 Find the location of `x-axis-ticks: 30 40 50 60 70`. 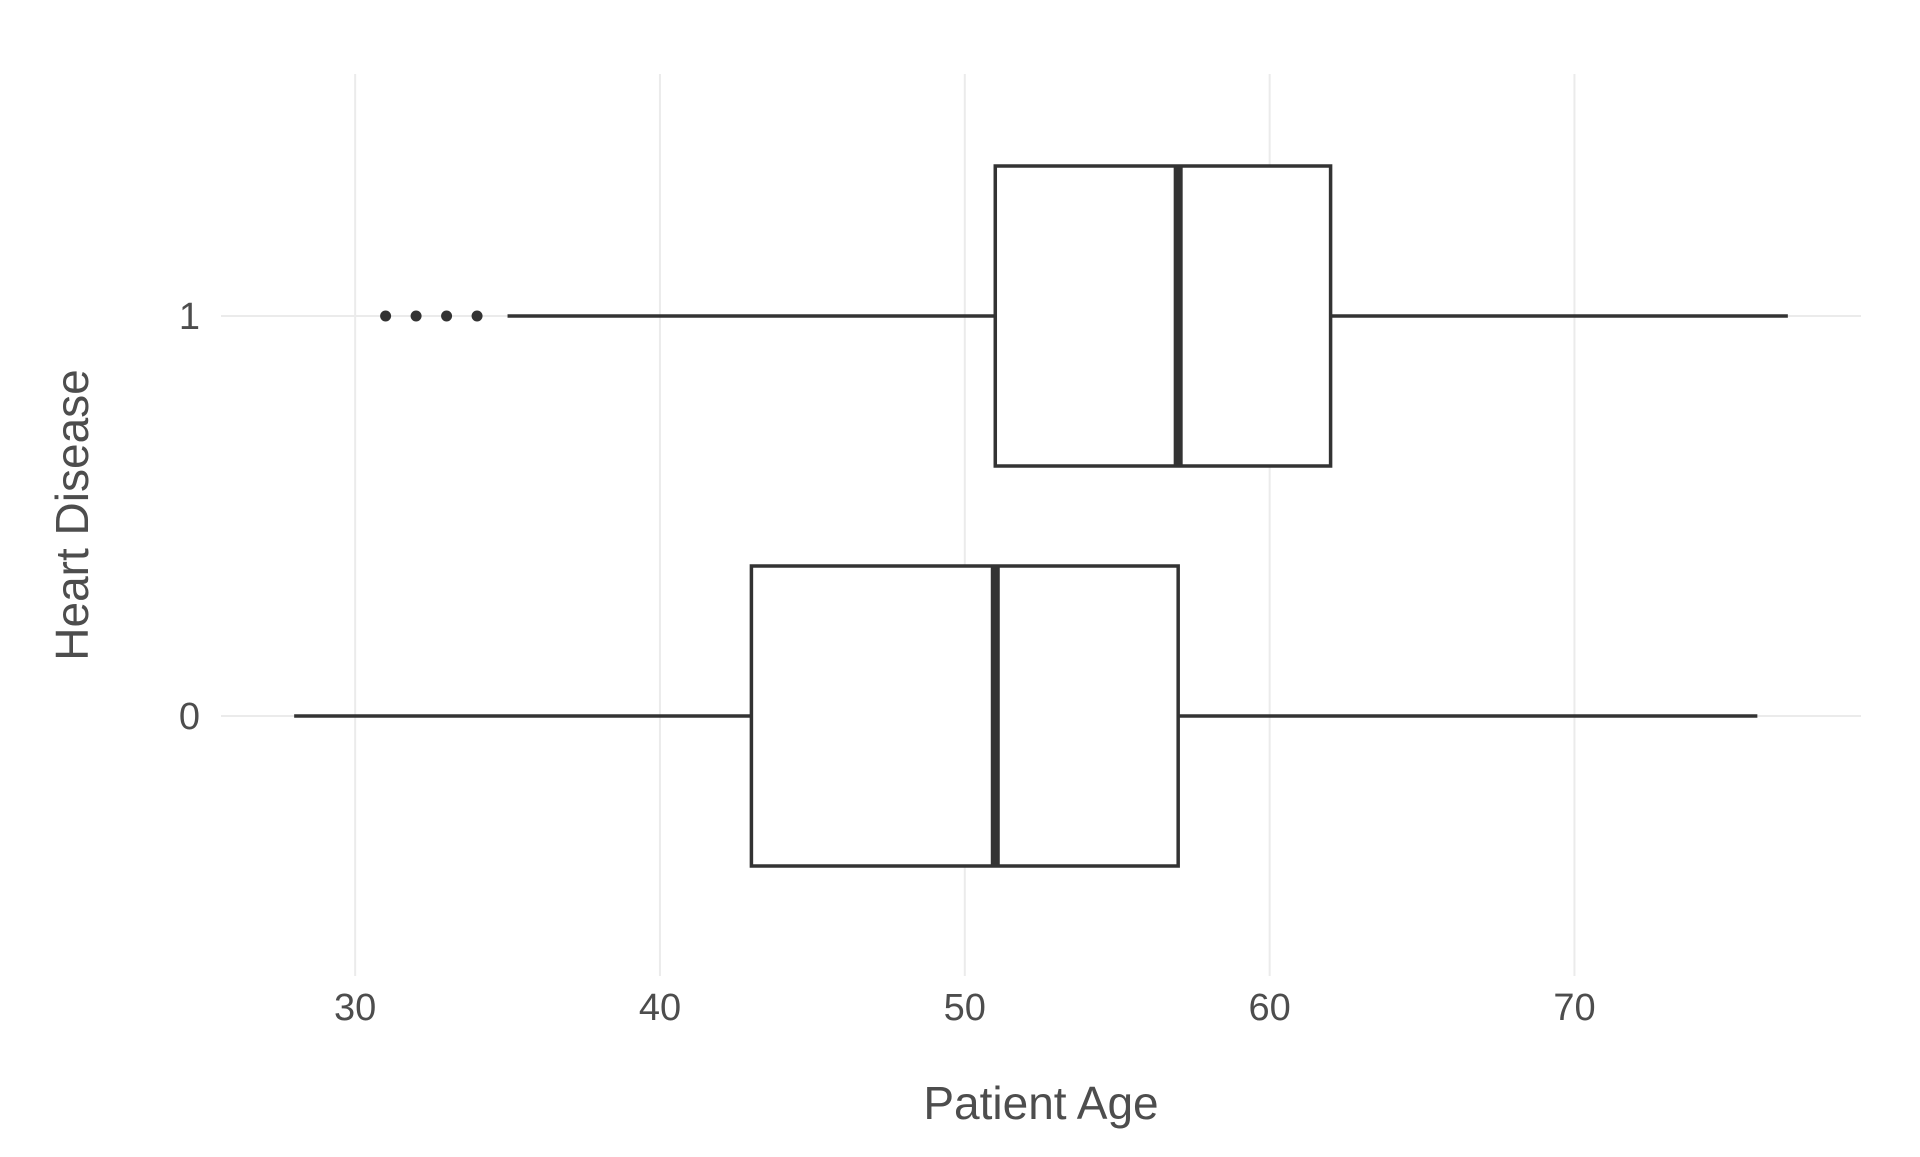

x-axis-ticks: 30 40 50 60 70 is located at coordinates (965, 1008).